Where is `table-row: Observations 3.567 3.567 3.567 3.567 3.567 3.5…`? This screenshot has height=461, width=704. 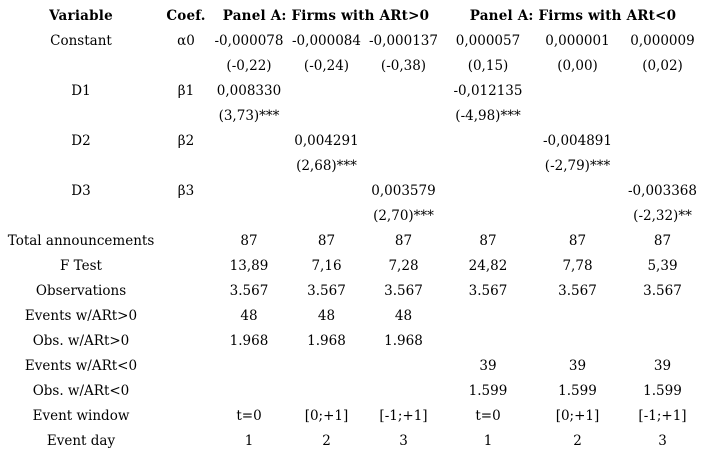
table-row: Observations 3.567 3.567 3.567 3.567 3.567 3.5… is located at coordinates (352, 290).